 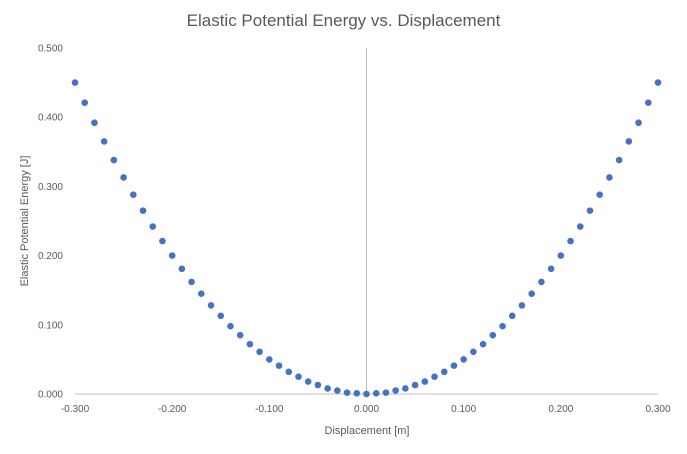 I want to click on x-axis-ticks: -0.300 -0.200 -0.100 0.000 0.100 0.200 0.300, so click(x=366, y=409).